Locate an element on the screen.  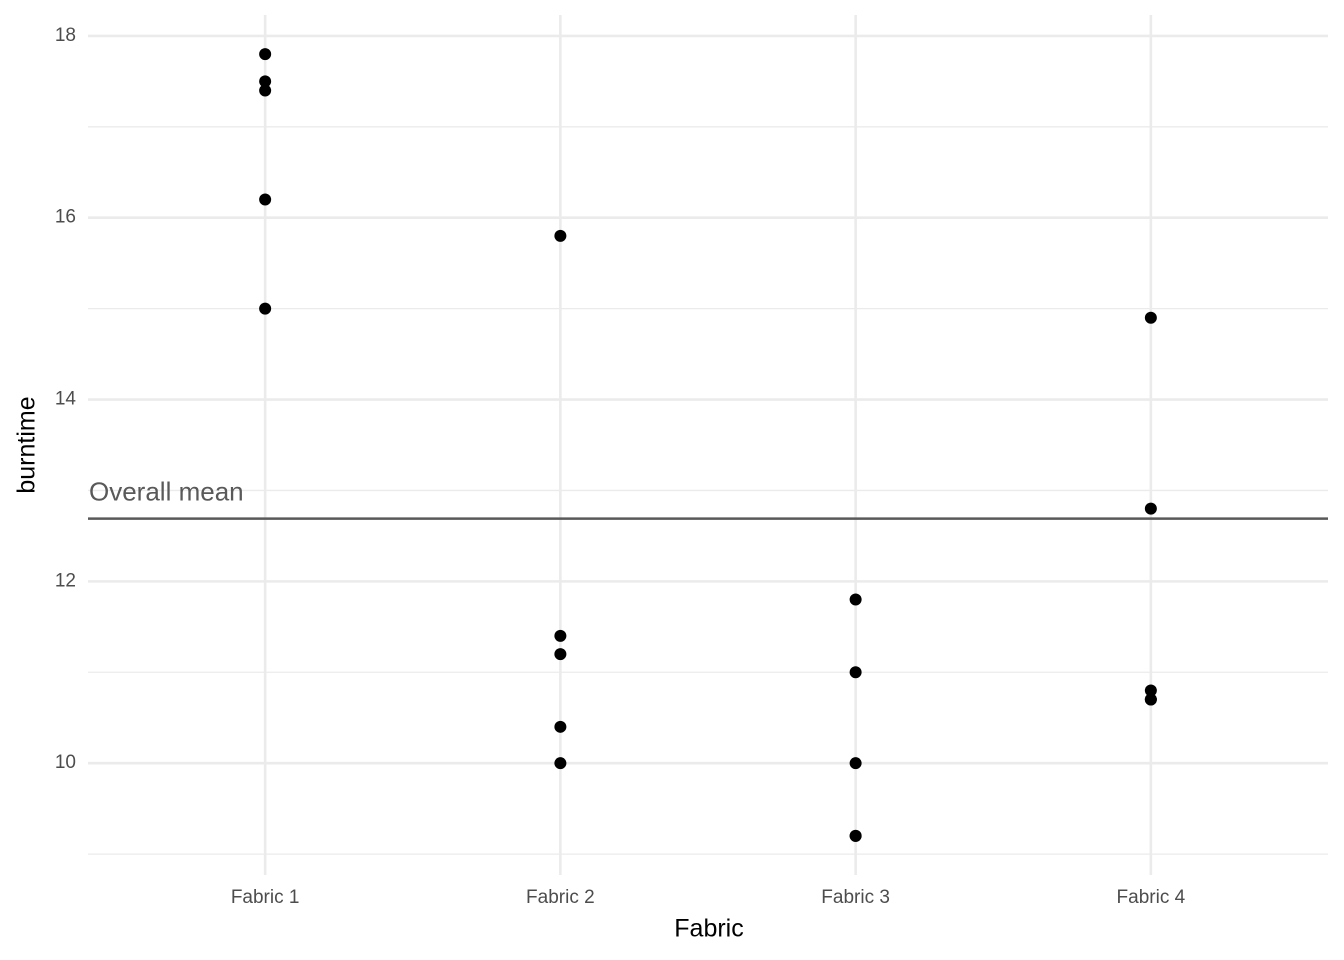
y-tick-label: 14 is located at coordinates (66, 399).